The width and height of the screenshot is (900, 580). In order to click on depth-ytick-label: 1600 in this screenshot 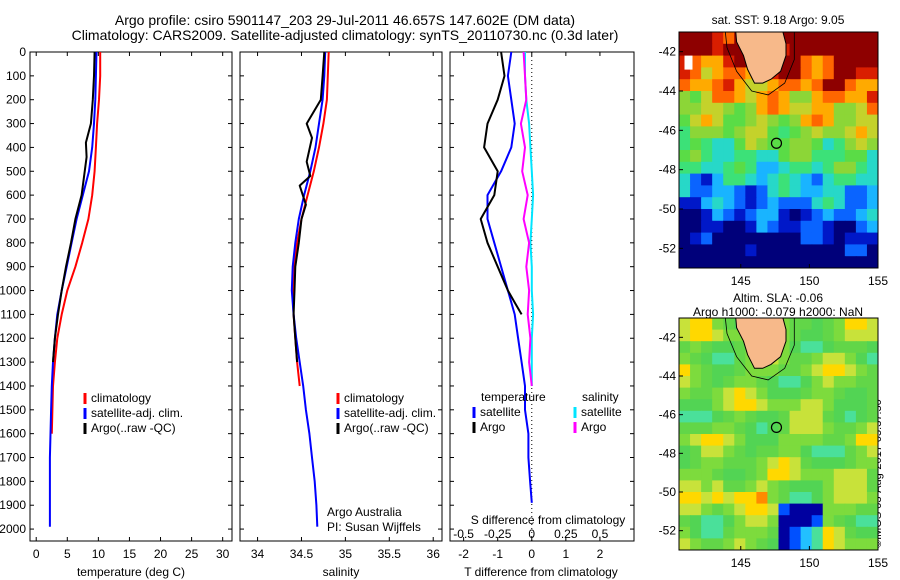, I will do `click(13, 434)`.